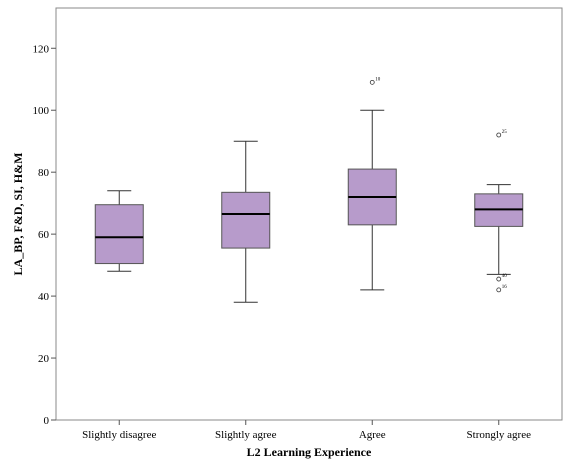 This screenshot has height=462, width=568. Describe the element at coordinates (44, 359) in the screenshot. I see `y-tick-label: 20` at that location.